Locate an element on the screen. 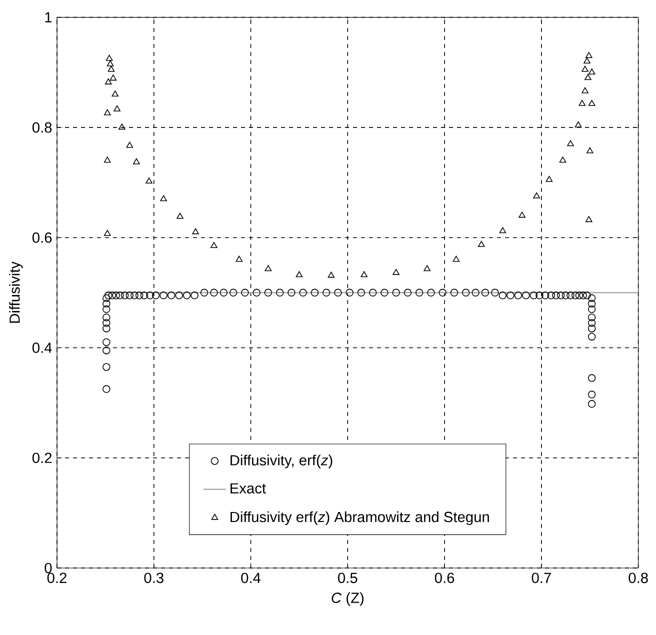 Image resolution: width=656 pixels, height=635 pixels. x-tick-label: 0.5 is located at coordinates (348, 578).